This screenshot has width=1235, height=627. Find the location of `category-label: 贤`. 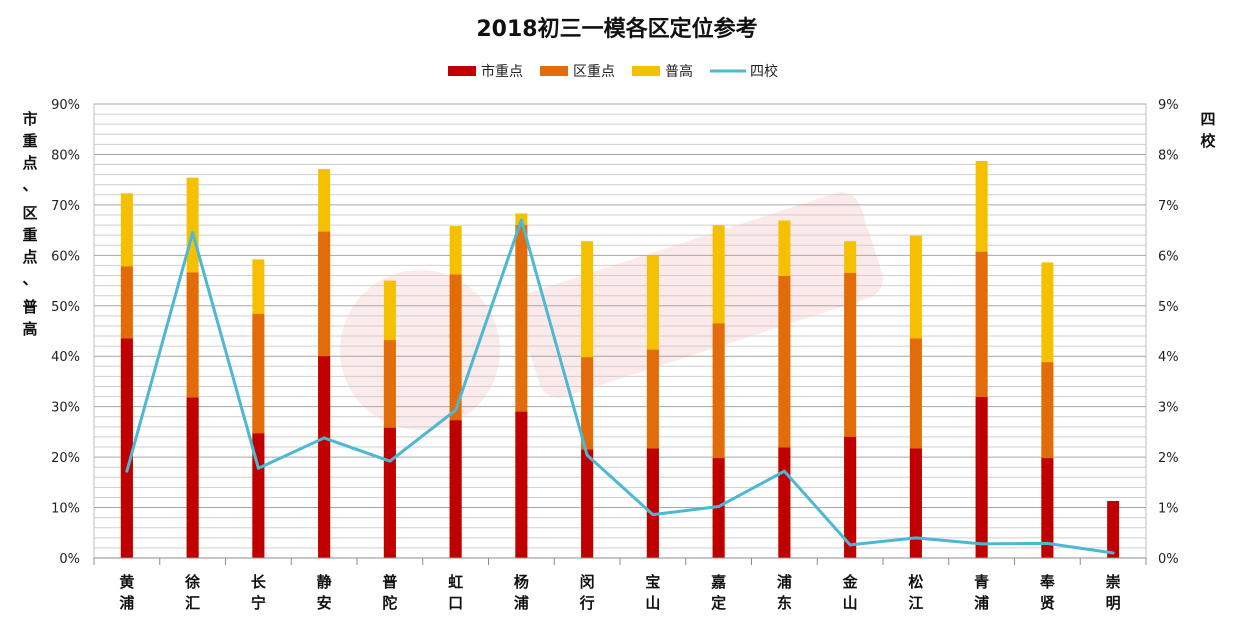

category-label: 贤 is located at coordinates (1047, 603).